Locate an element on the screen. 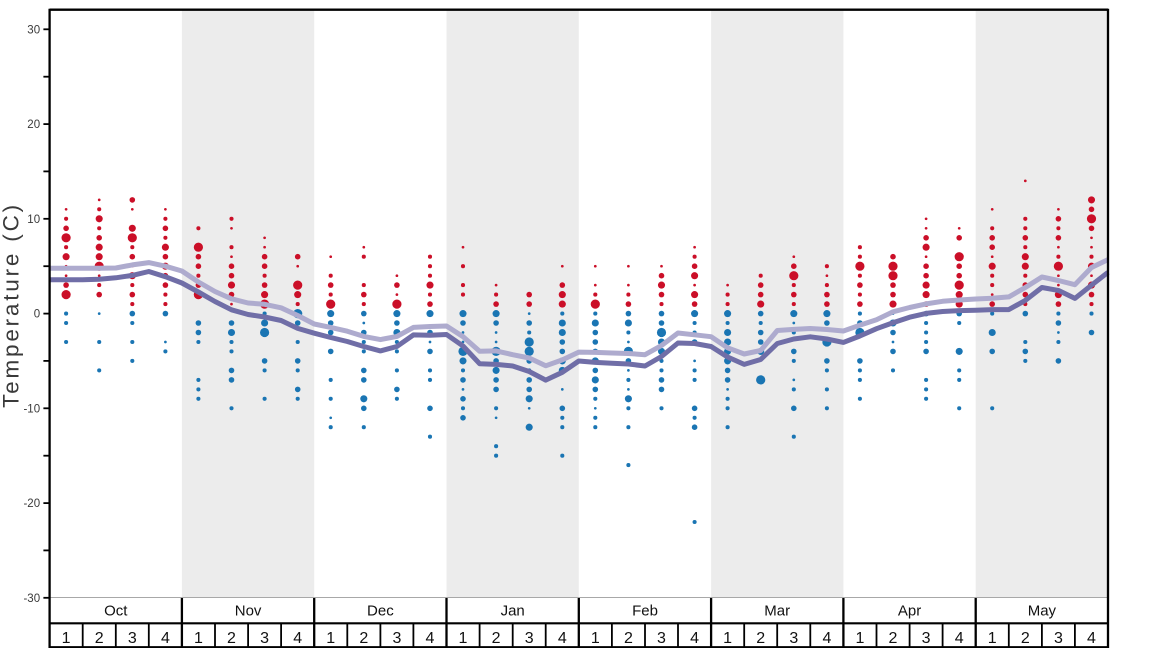 This screenshot has width=1168, height=648. svg-text: -10 is located at coordinates (31, 409).